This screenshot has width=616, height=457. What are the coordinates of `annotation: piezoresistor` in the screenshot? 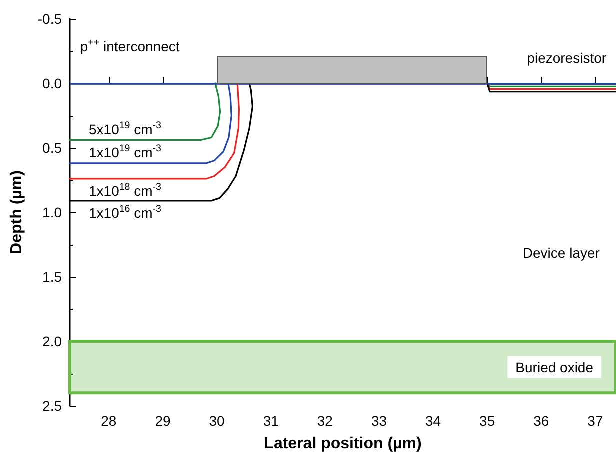 It's located at (567, 58).